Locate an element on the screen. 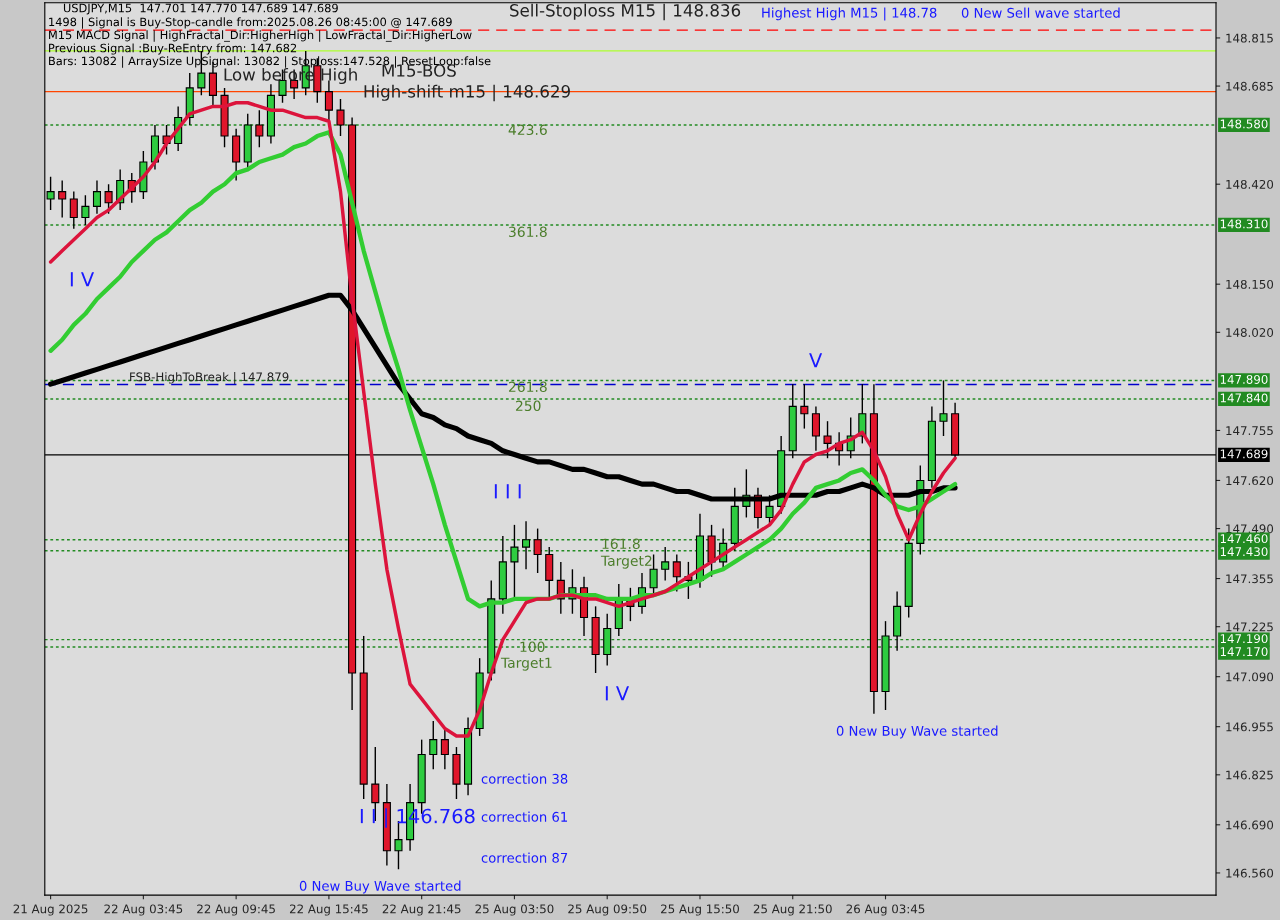 The width and height of the screenshot is (1280, 920). y-tick-label: 148.420 is located at coordinates (1250, 184).